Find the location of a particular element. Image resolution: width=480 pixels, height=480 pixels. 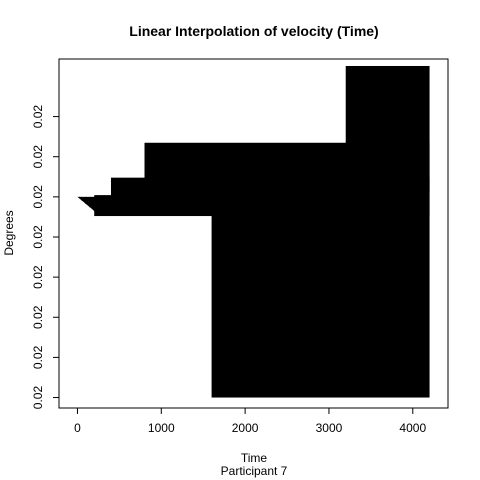

area-edge is located at coordinates (86, 203).